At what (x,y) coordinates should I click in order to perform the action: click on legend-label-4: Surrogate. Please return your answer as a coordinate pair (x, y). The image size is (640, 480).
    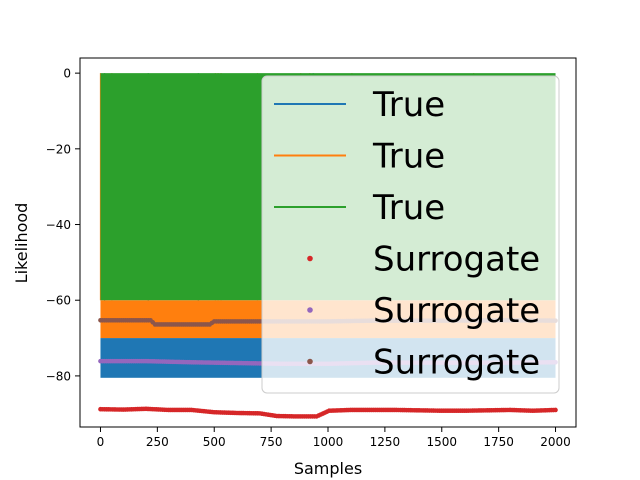
    Looking at the image, I should click on (456, 260).